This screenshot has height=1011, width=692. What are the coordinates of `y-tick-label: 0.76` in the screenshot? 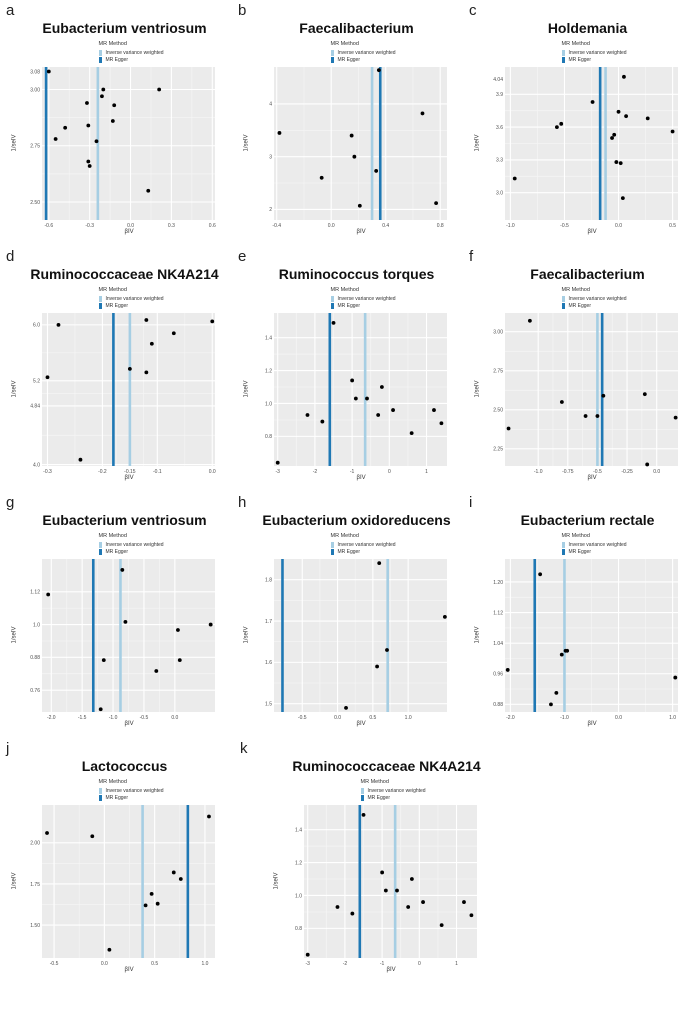 It's located at (35, 691).